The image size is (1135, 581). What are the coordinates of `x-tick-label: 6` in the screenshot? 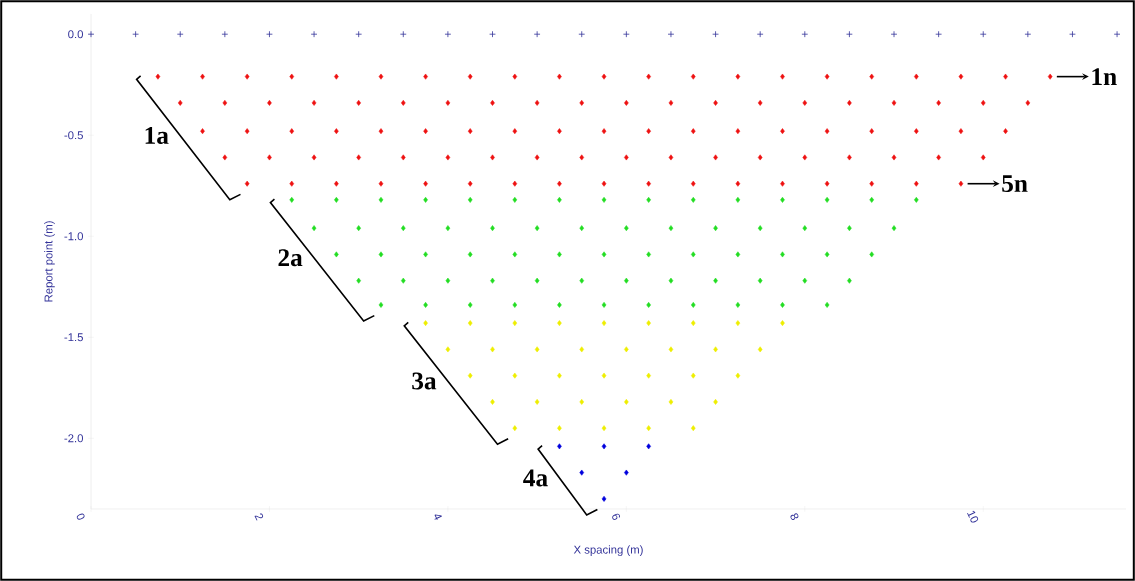 It's located at (616, 516).